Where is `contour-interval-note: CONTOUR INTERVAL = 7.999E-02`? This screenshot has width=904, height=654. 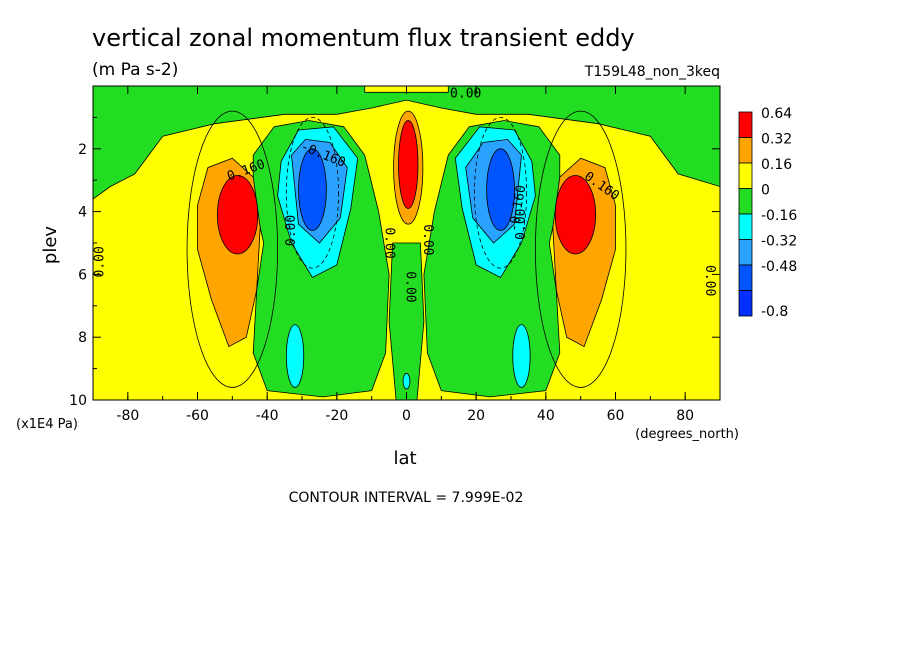
contour-interval-note: CONTOUR INTERVAL = 7.999E-02 is located at coordinates (406, 498).